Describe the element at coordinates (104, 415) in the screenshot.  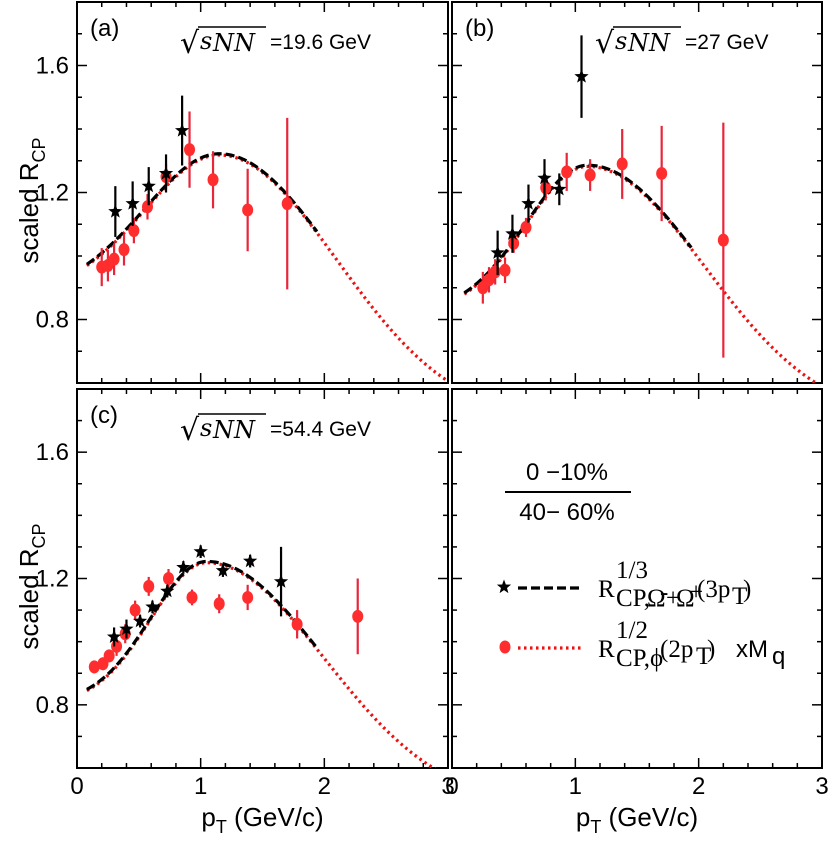
I see `panel-label: (c)` at that location.